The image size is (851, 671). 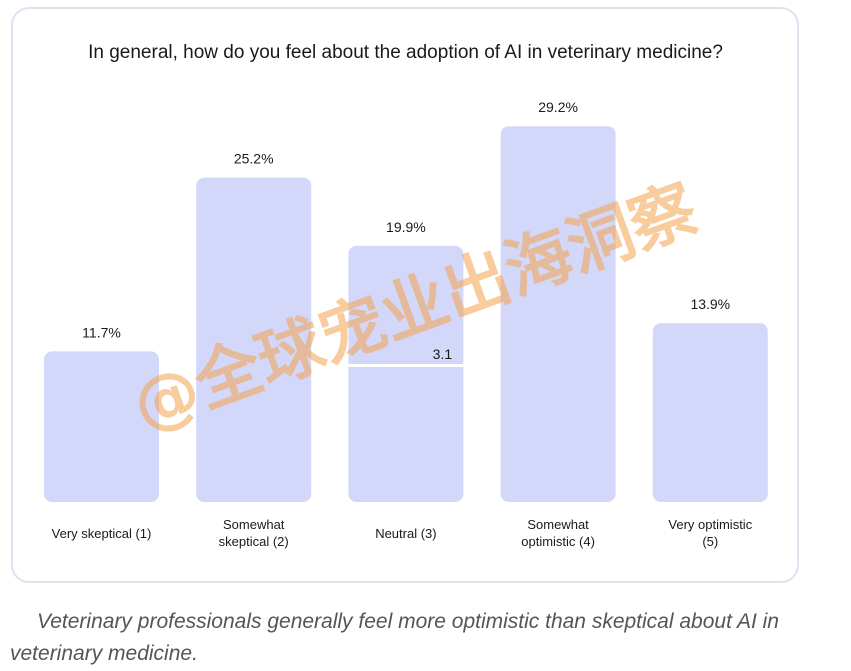 What do you see at coordinates (405, 533) in the screenshot?
I see `category-label: Neutral (3)` at bounding box center [405, 533].